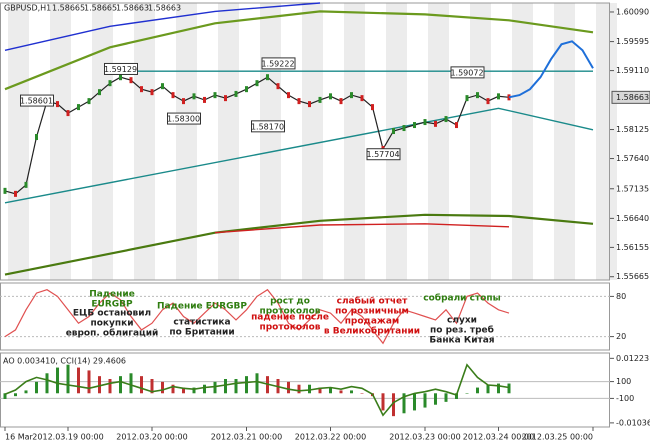 Image resolution: width=650 pixels, height=445 pixels. Describe the element at coordinates (120, 69) in the screenshot. I see `price-label: 1.59129` at that location.